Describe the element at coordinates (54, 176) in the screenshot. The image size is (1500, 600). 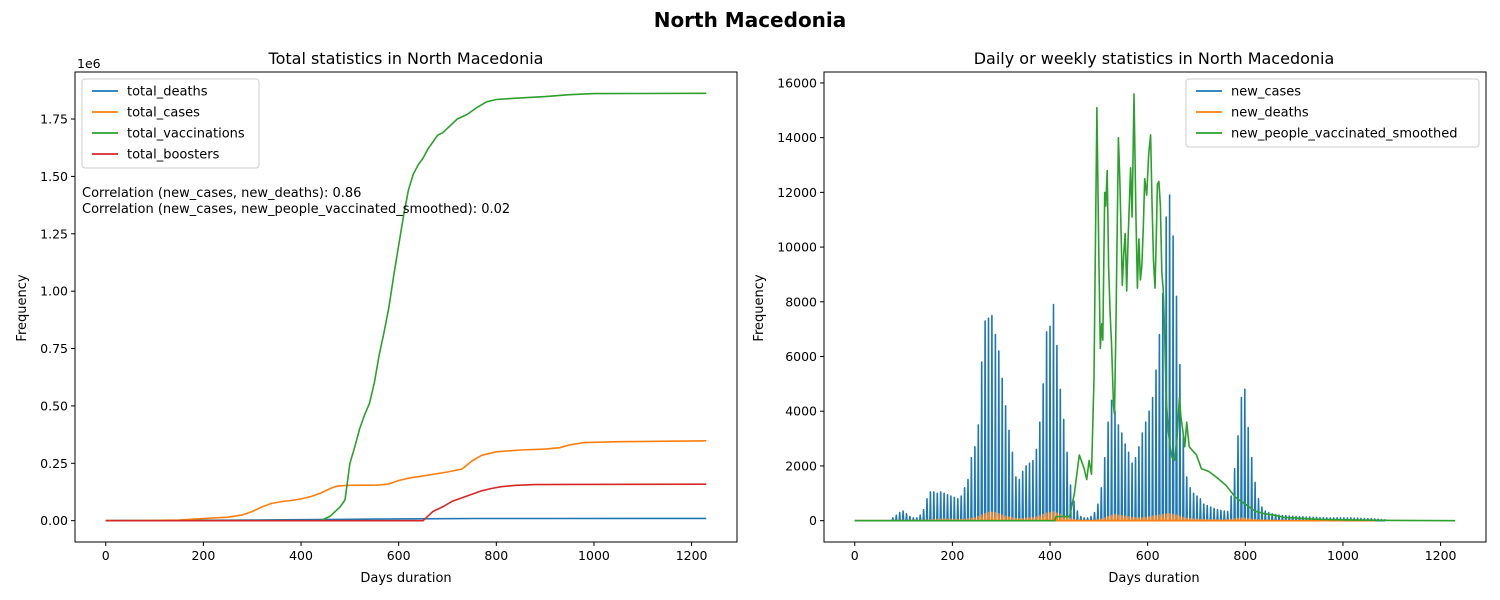
I see `y-tick-label: 1.50` at that location.